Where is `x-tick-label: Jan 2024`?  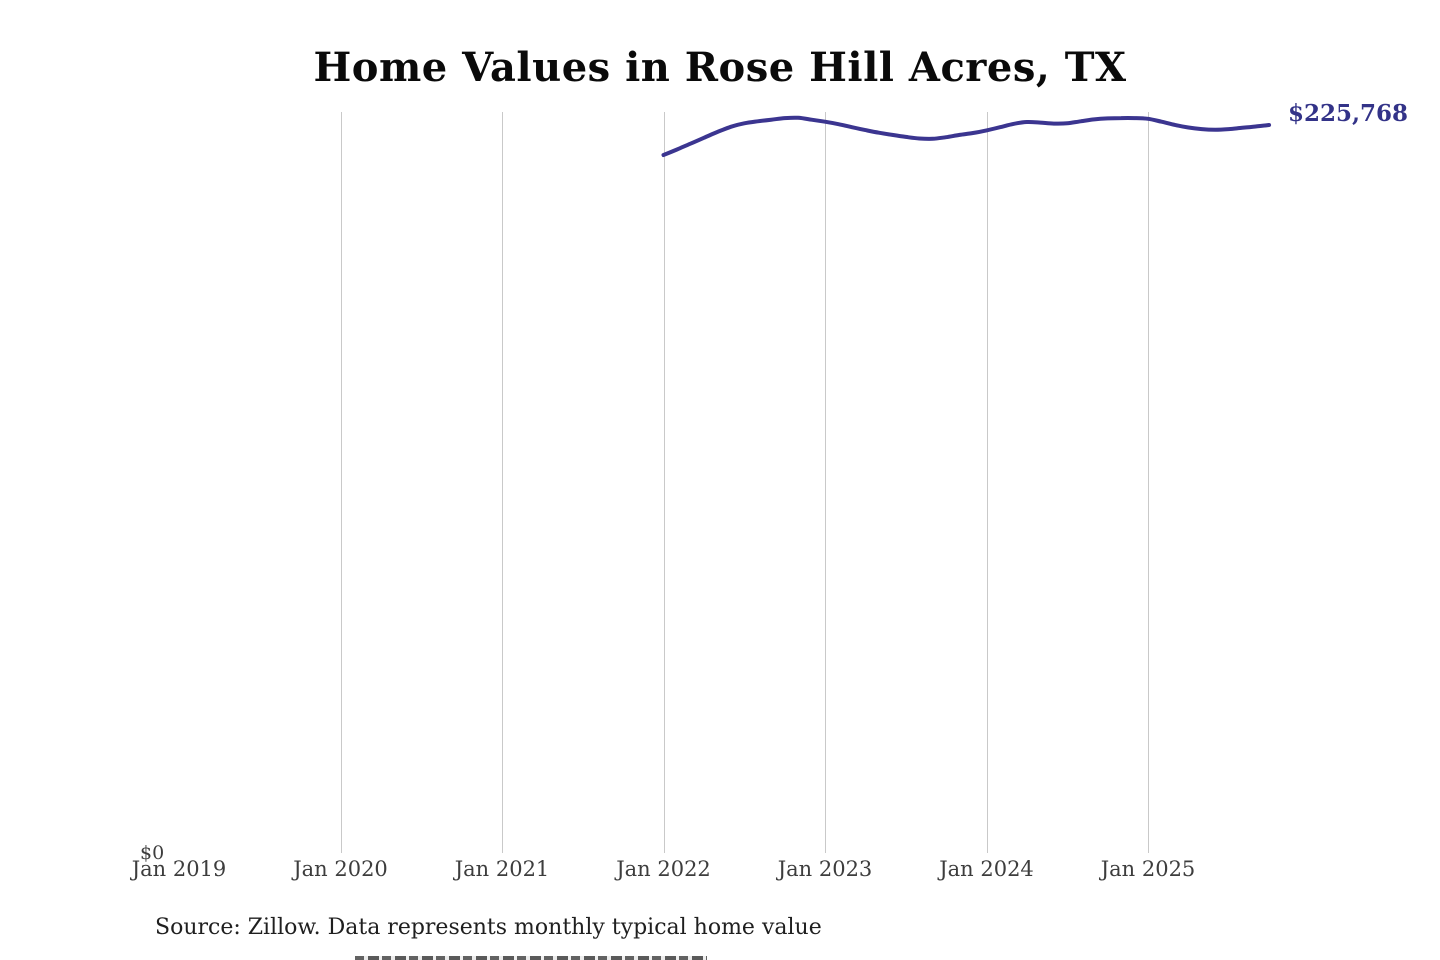 x-tick-label: Jan 2024 is located at coordinates (986, 869).